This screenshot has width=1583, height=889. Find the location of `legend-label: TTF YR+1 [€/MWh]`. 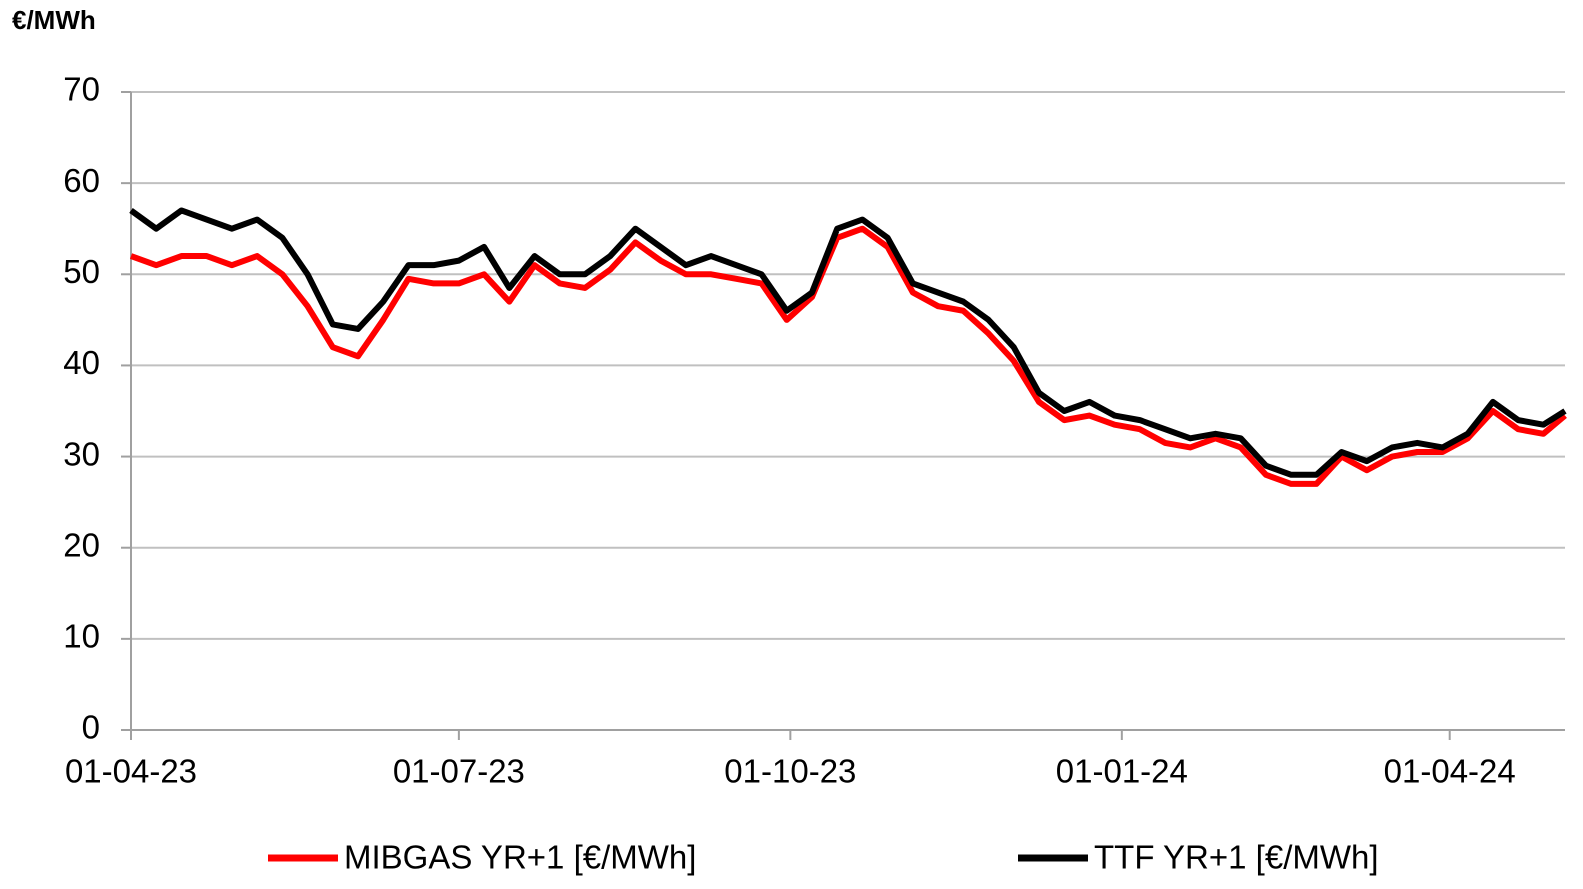

legend-label: TTF YR+1 [€/MWh] is located at coordinates (1236, 857).